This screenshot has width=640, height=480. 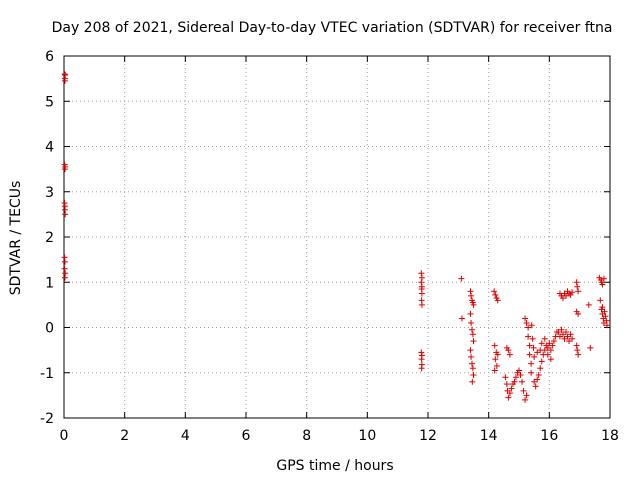 I want to click on y-tick-label: 0, so click(x=49, y=329).